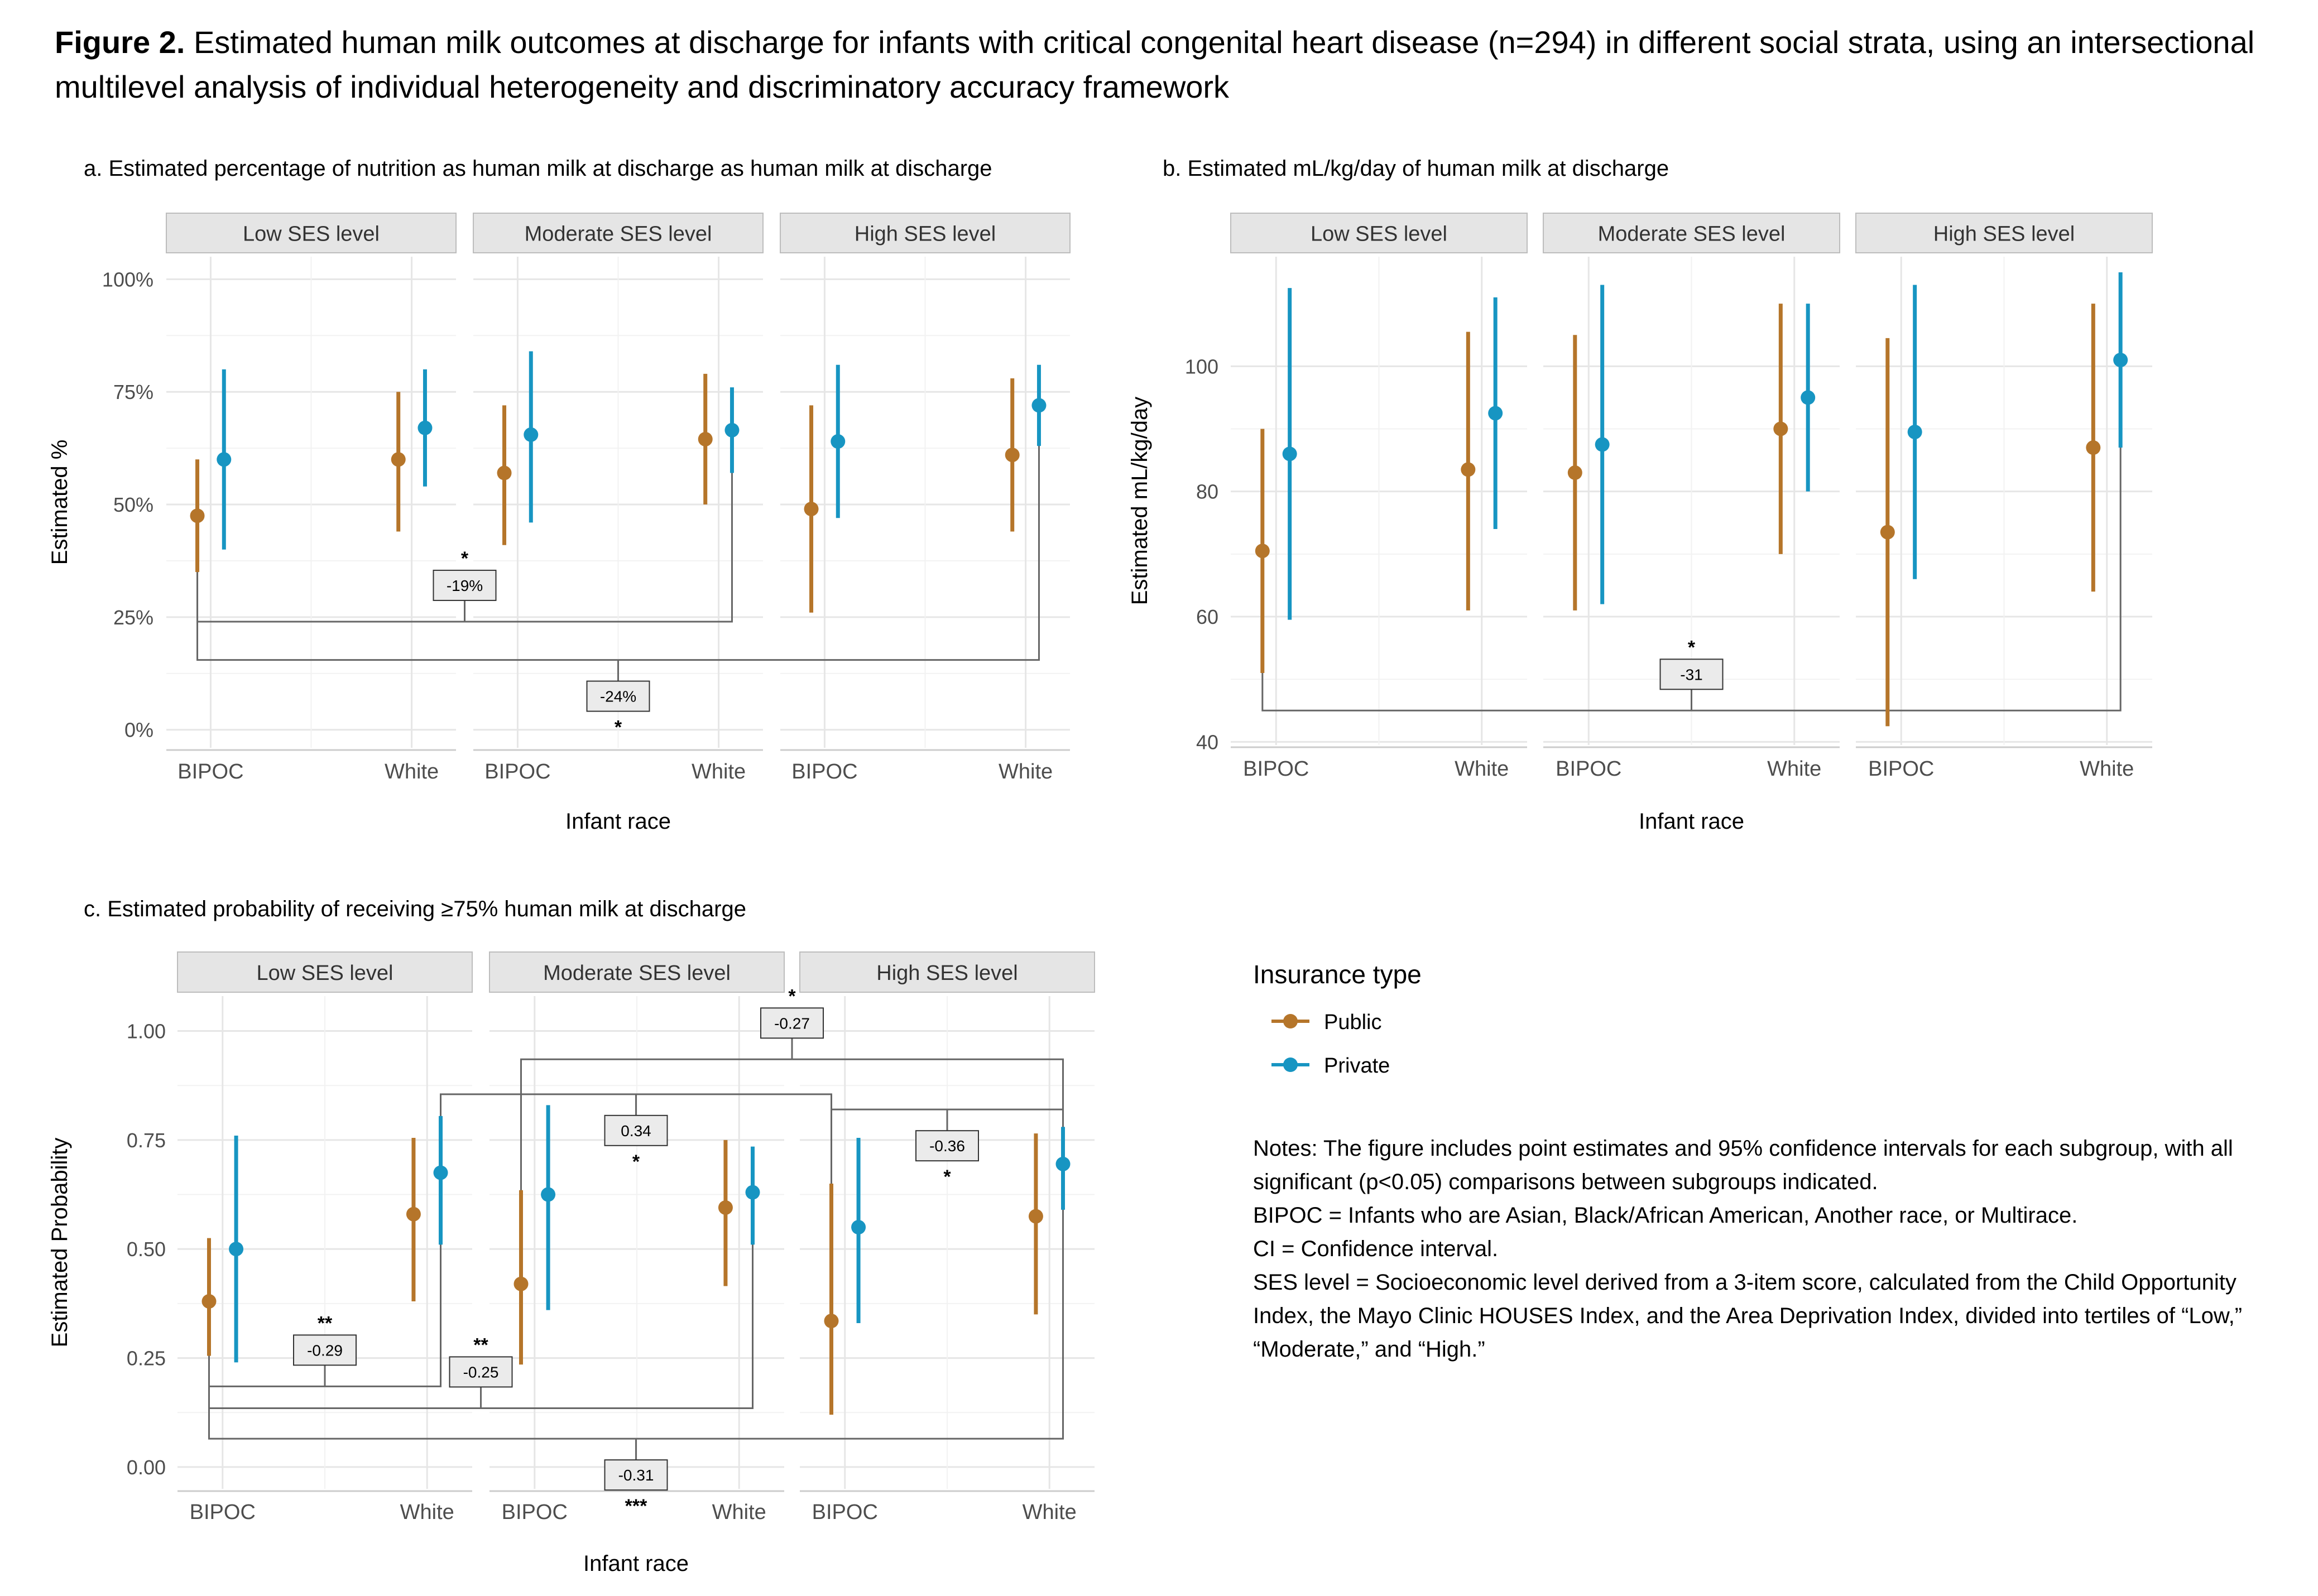 Image resolution: width=2318 pixels, height=1596 pixels. What do you see at coordinates (1337, 974) in the screenshot?
I see `legend-title: Insurance type` at bounding box center [1337, 974].